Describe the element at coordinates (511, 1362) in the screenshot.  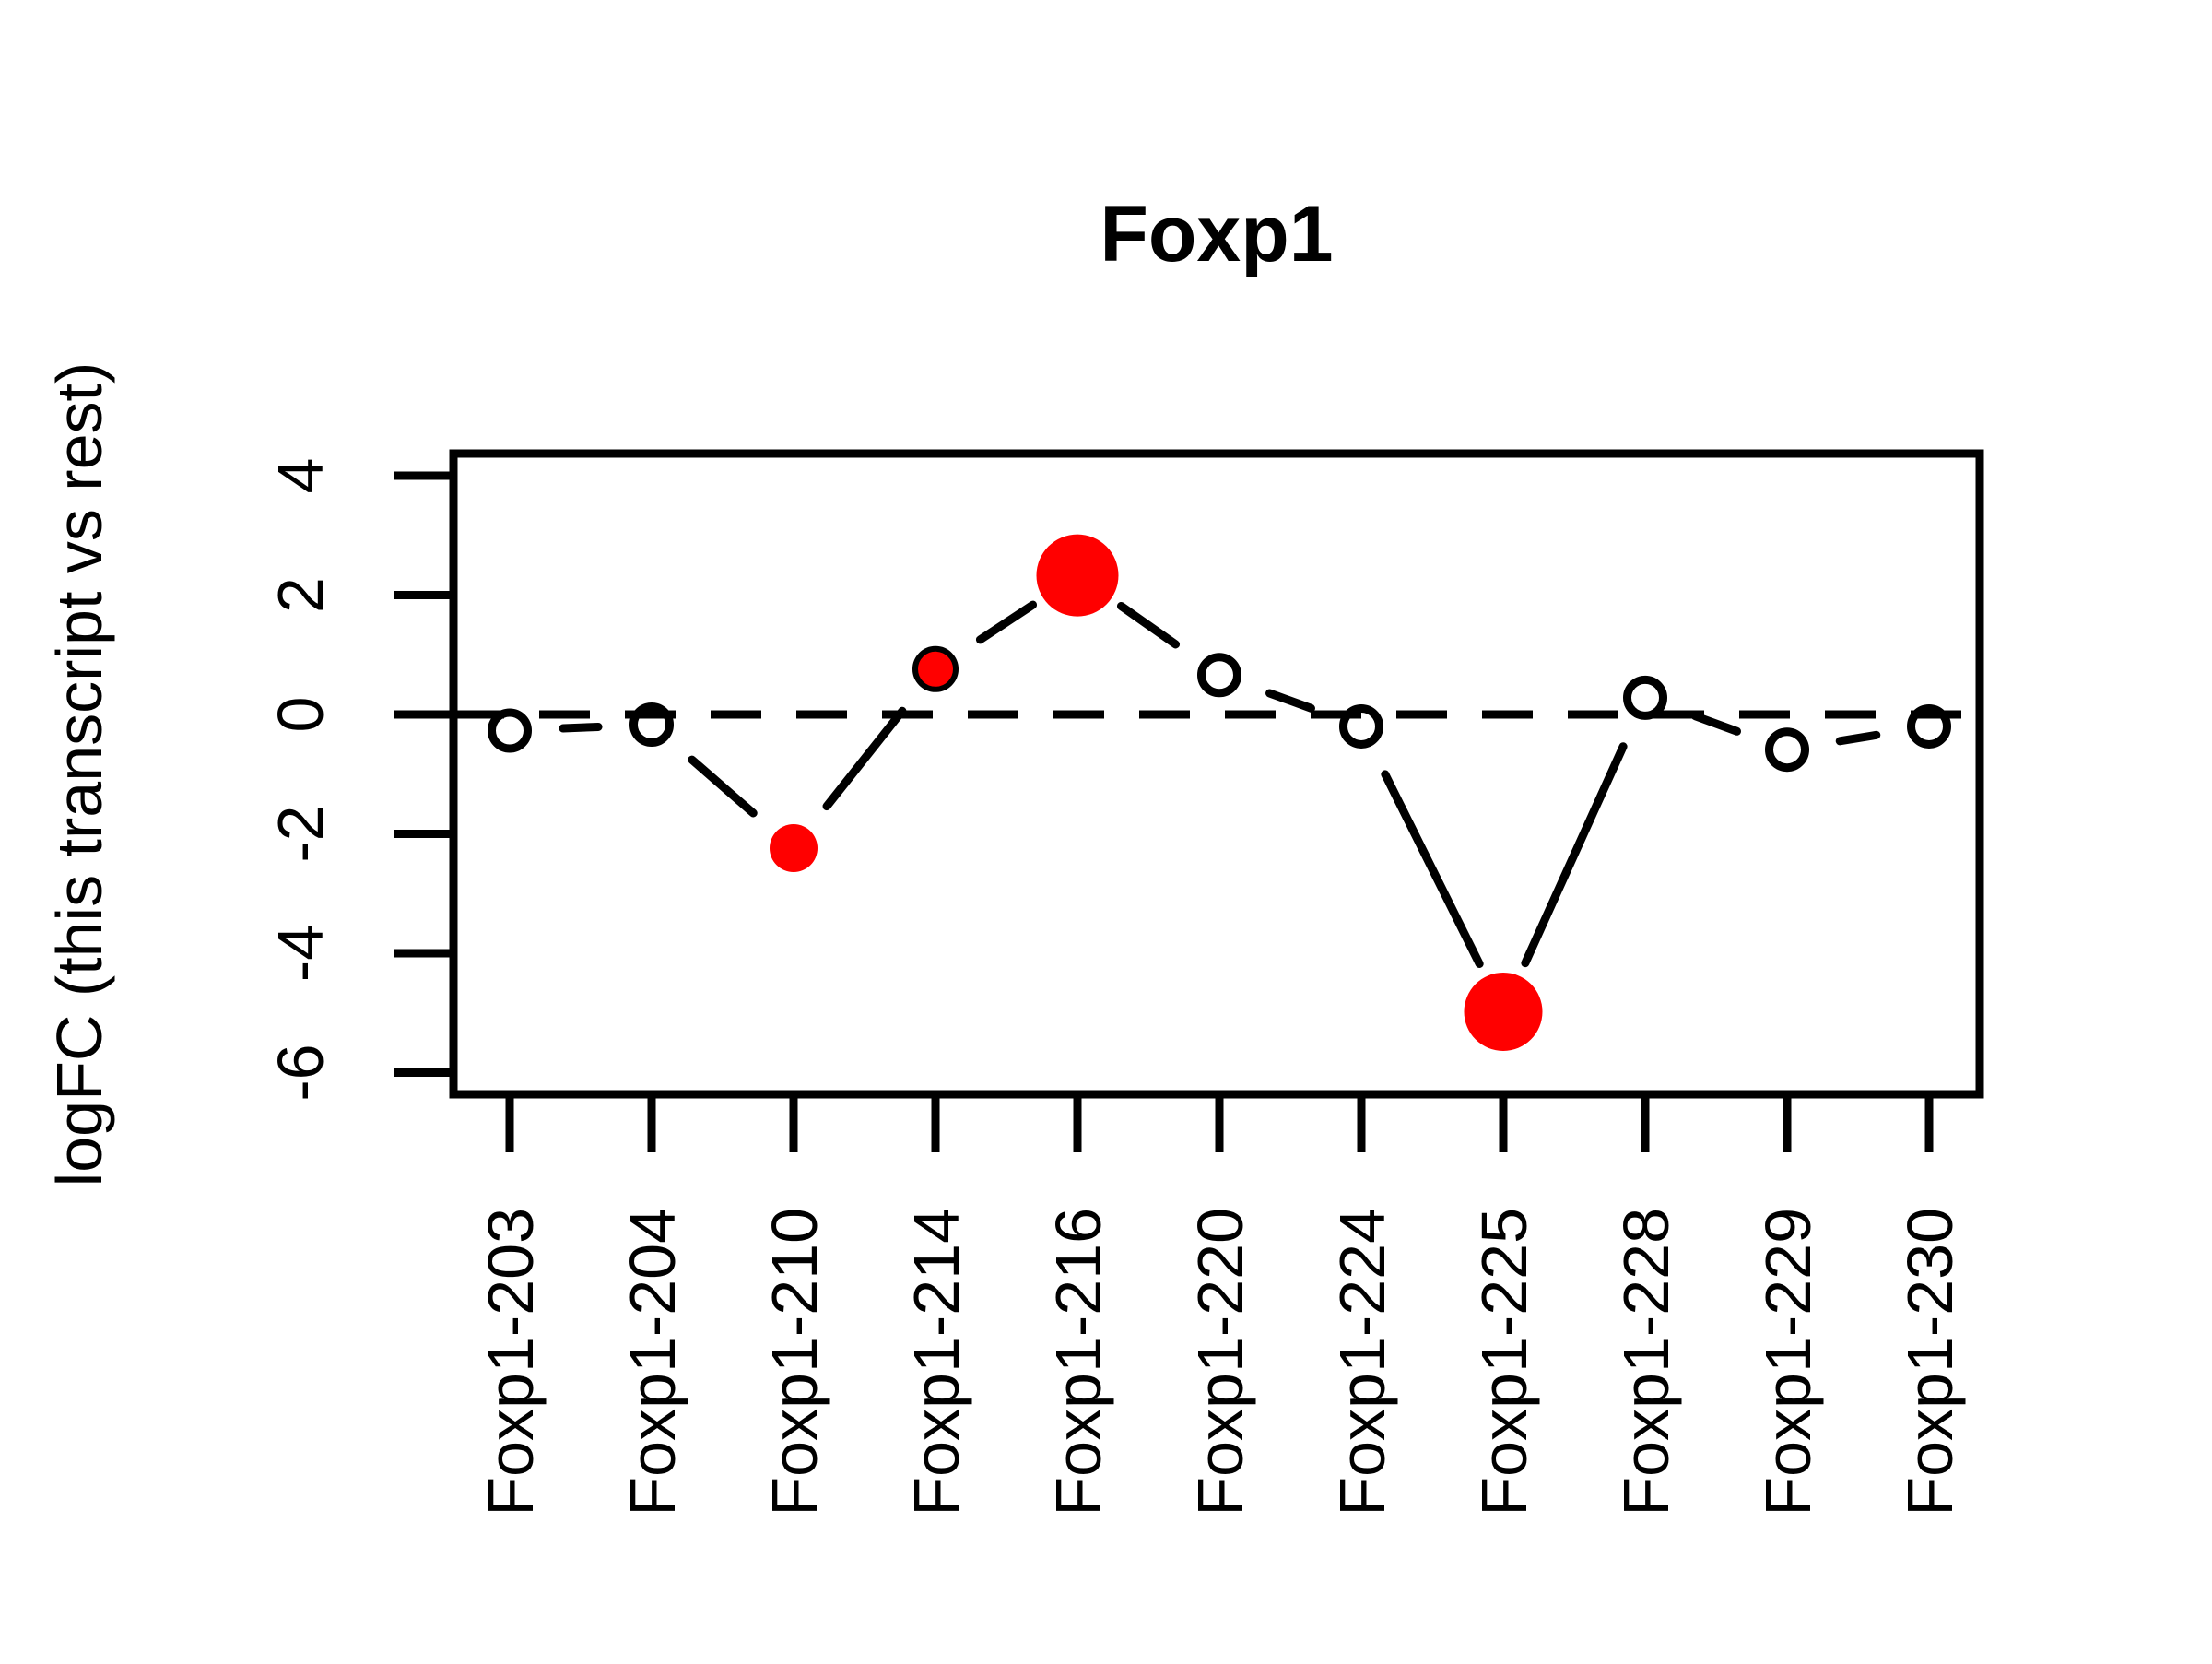
I see `x-tick-label-Foxp1-203: Foxp1-203` at that location.